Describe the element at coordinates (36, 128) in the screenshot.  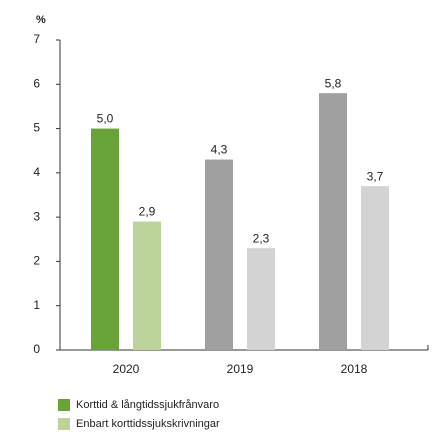
I see `y-tick-label: 5` at that location.